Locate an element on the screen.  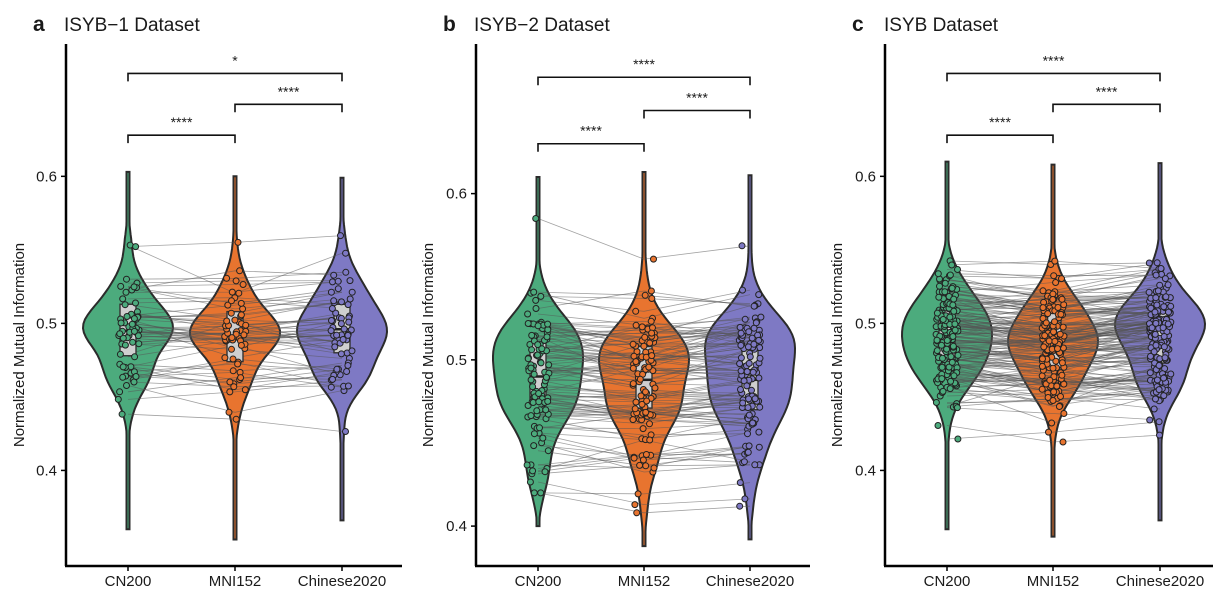
significance-bracket is located at coordinates (644, 81).